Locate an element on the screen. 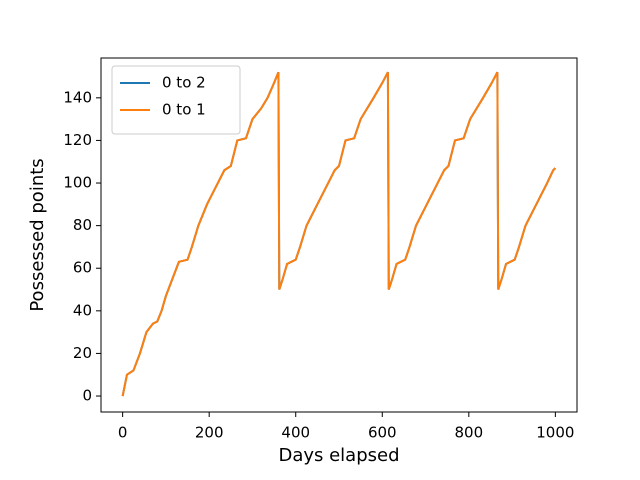 The image size is (640, 480). y-tick-label: 80 is located at coordinates (82, 225).